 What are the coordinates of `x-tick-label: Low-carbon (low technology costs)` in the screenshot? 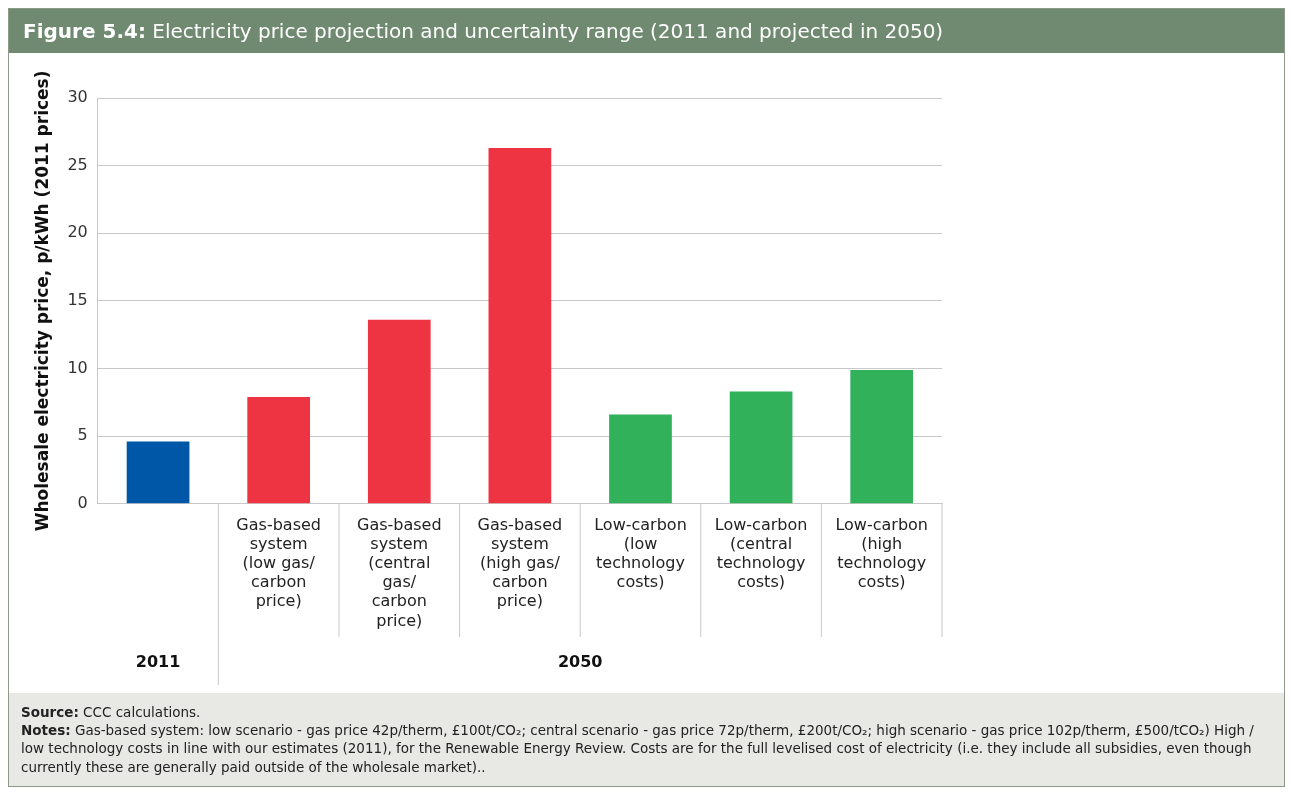 It's located at (640, 553).